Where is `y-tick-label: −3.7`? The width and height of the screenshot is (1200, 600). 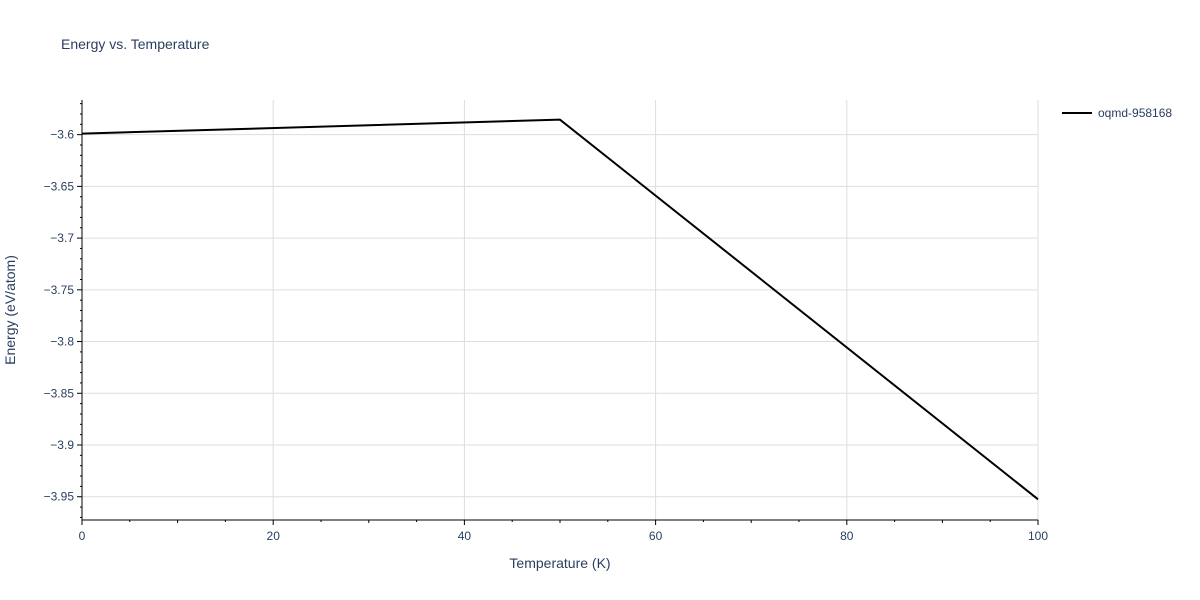 y-tick-label: −3.7 is located at coordinates (62, 238).